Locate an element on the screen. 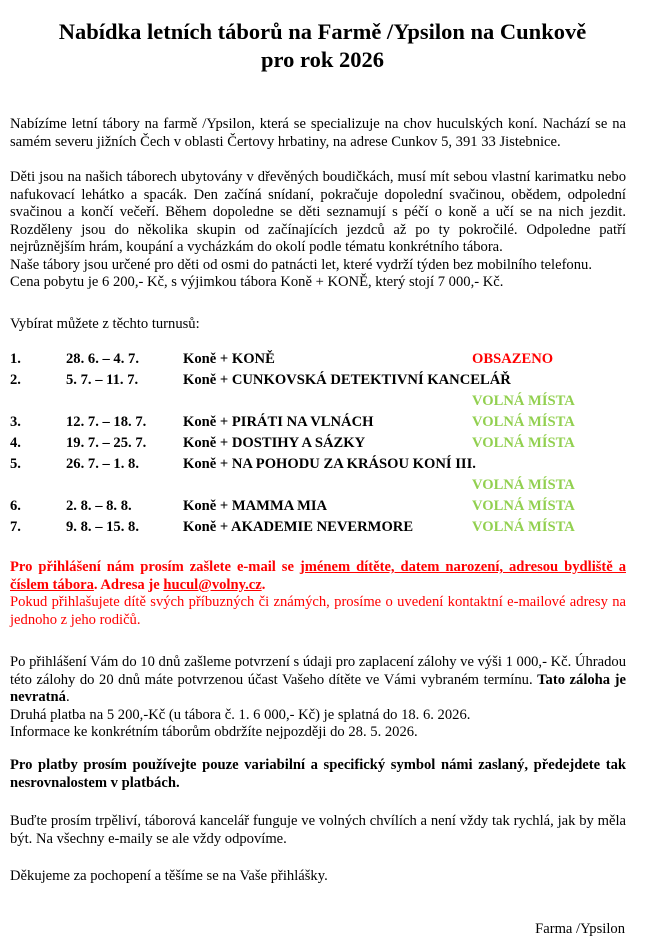 The height and width of the screenshot is (946, 645). camp-dates: 5. 7. – 11. 7. is located at coordinates (102, 380).